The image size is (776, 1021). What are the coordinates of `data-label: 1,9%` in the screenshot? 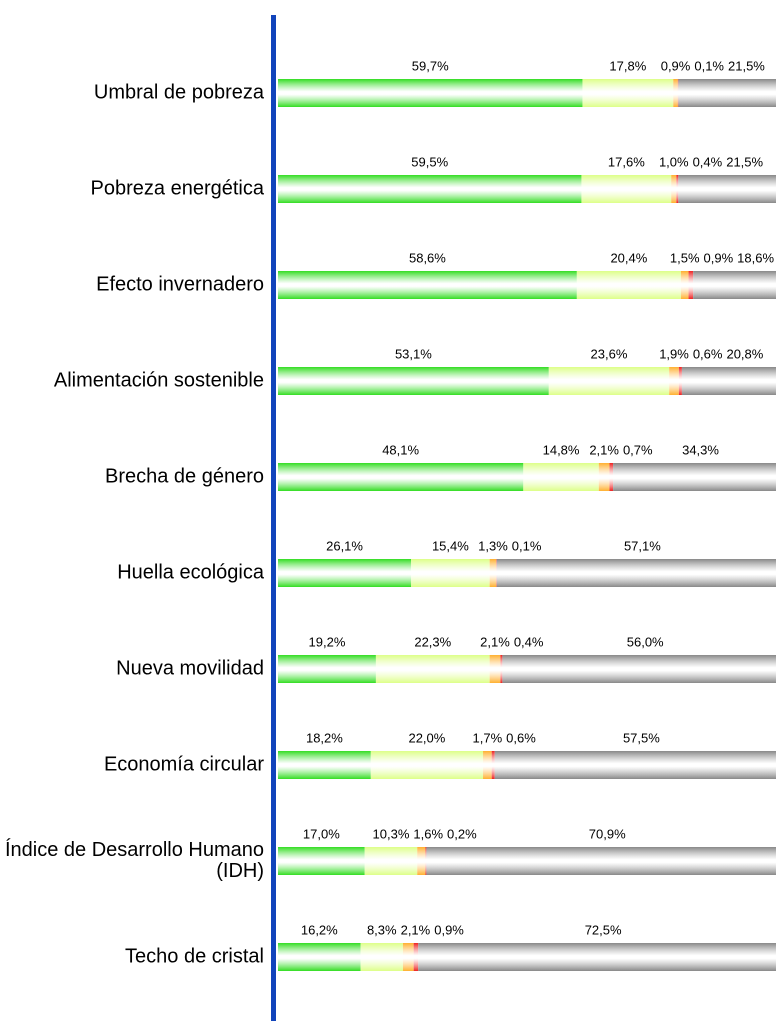 It's located at (674, 353).